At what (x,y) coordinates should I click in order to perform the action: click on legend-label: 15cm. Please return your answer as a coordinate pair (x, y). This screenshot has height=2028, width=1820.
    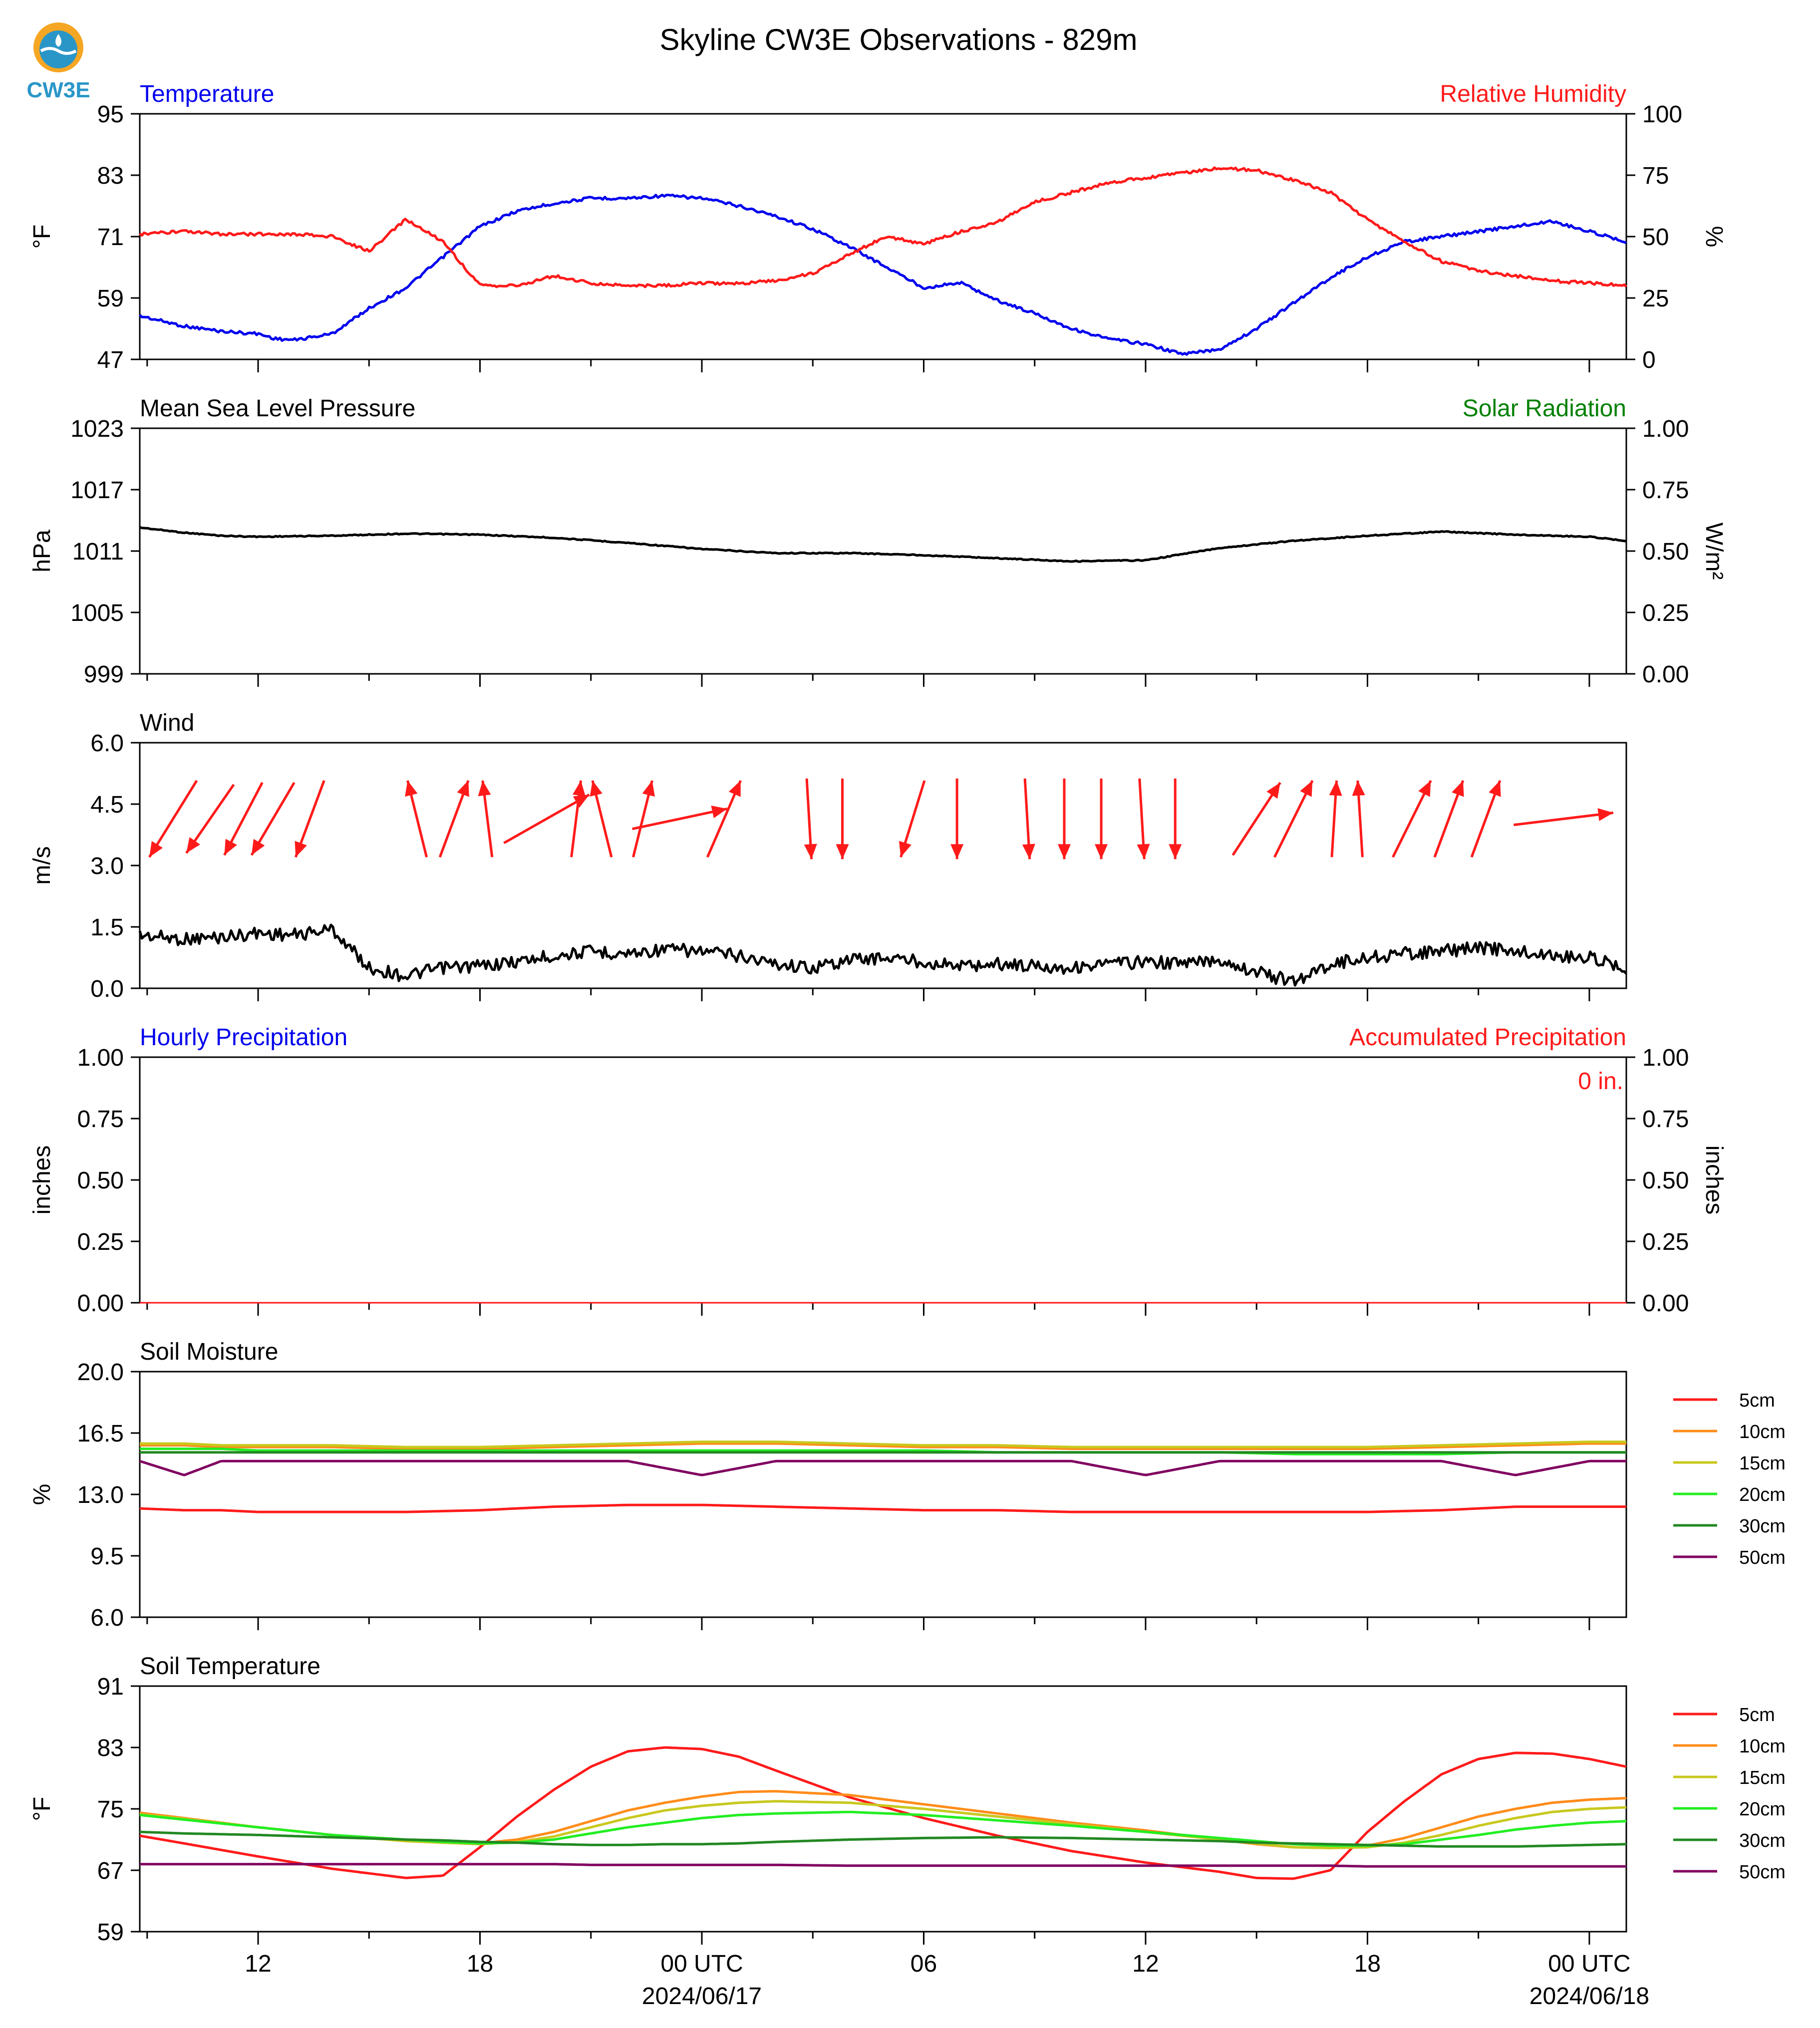
    Looking at the image, I should click on (1762, 1777).